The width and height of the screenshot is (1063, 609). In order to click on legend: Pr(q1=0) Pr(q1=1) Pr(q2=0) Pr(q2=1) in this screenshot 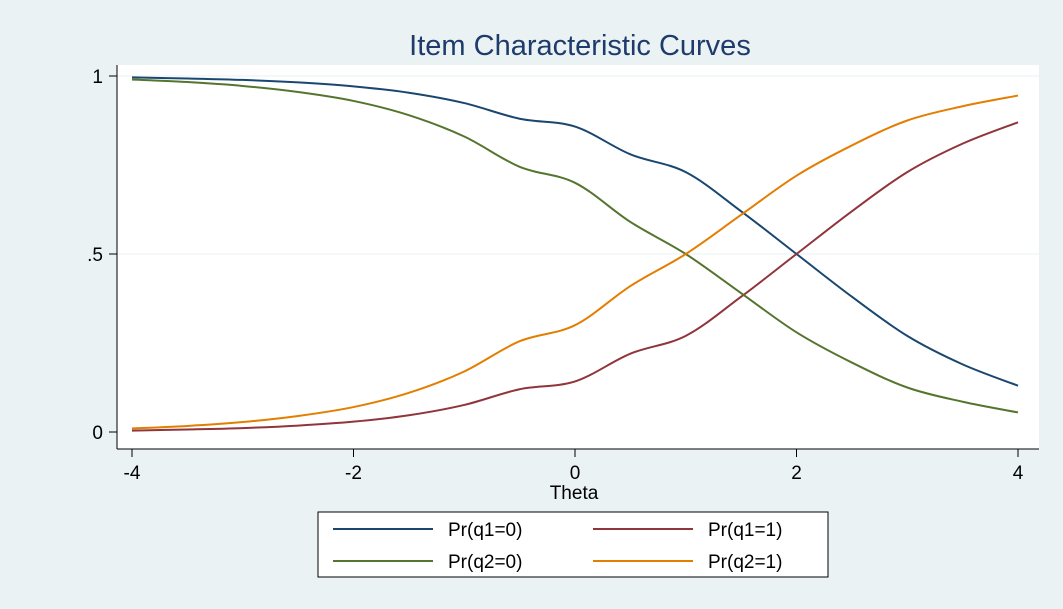, I will do `click(557, 546)`.